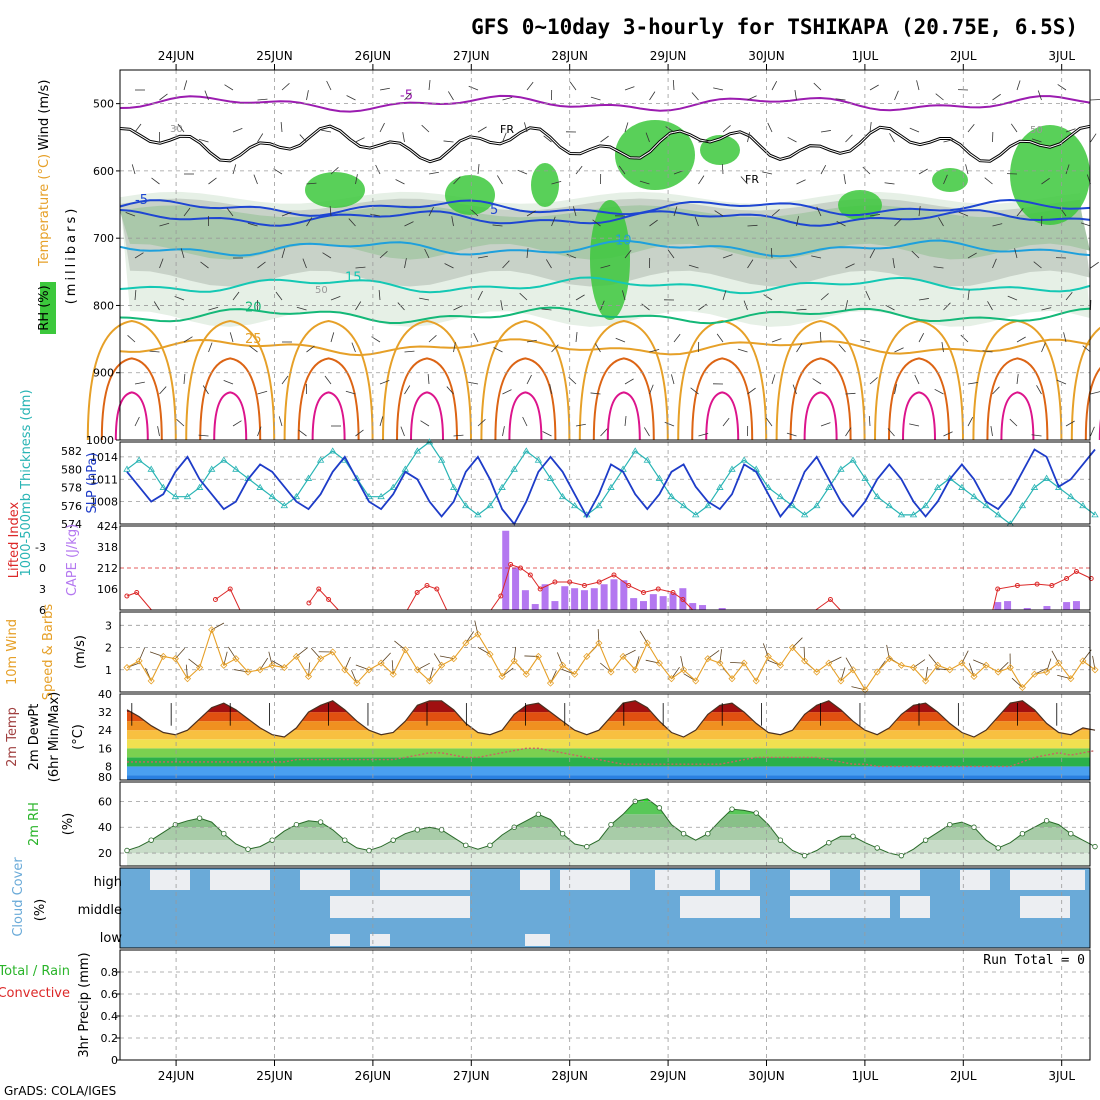  Describe the element at coordinates (963, 1076) in the screenshot. I see `bottom-date-label: 2JUL` at that location.